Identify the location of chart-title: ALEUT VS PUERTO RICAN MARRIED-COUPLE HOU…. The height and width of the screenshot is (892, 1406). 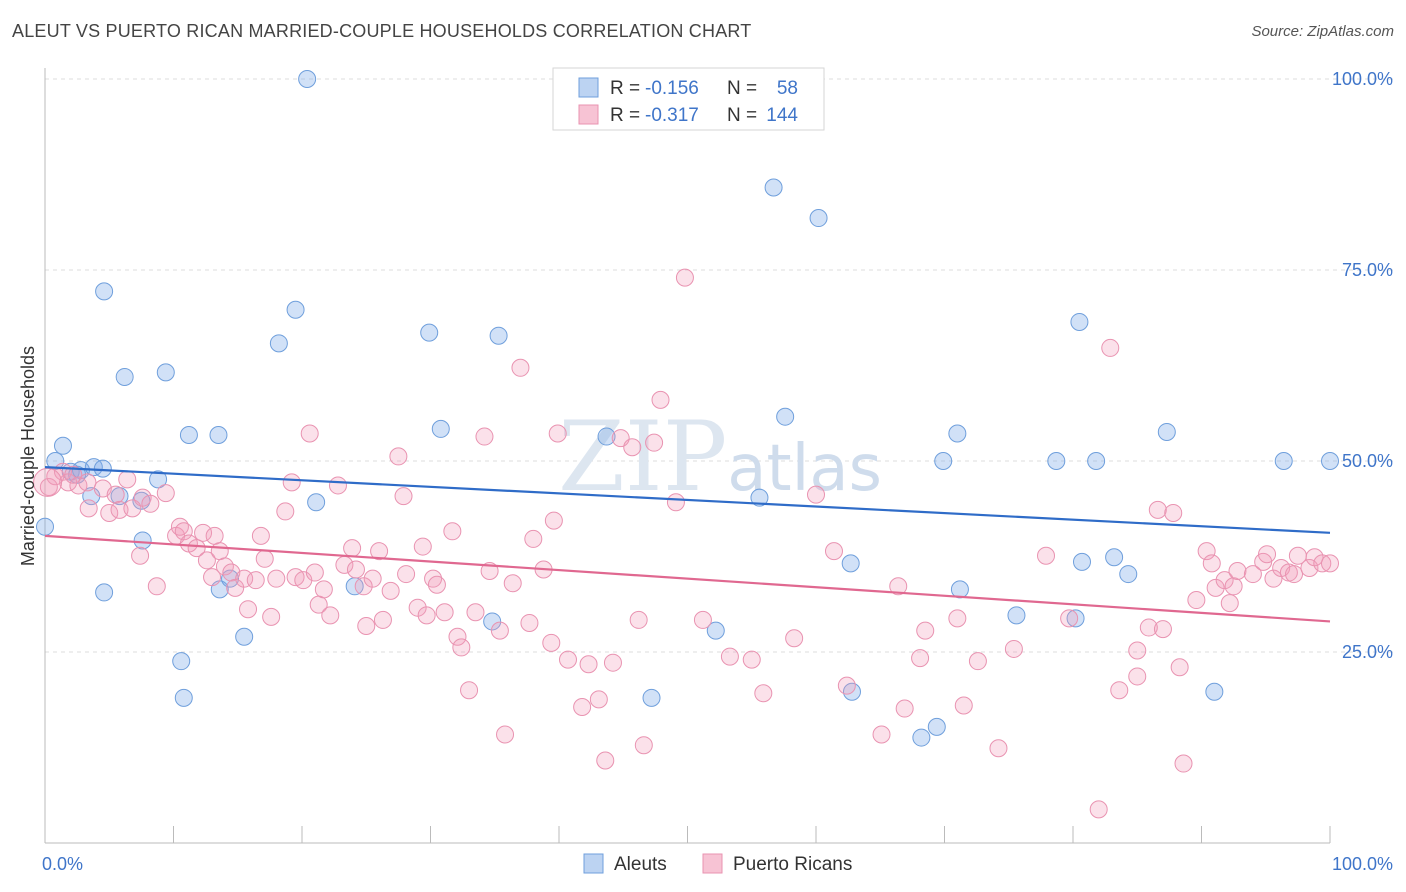
(382, 31).